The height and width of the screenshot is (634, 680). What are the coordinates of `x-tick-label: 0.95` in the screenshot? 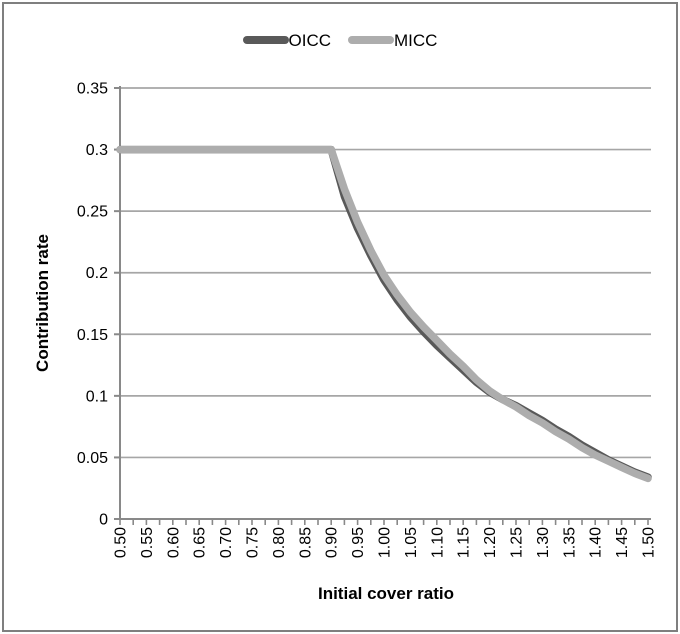 It's located at (358, 542).